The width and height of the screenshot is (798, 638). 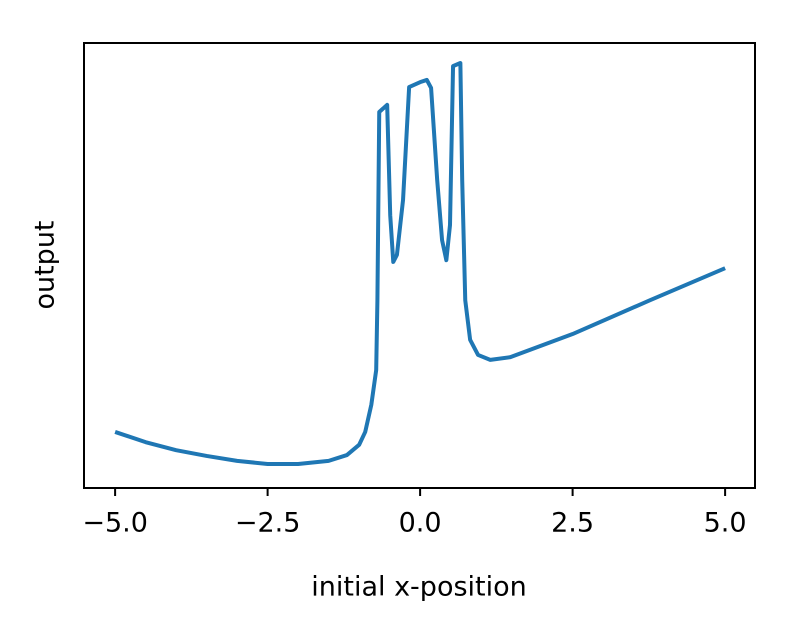 I want to click on x-axis-label: initial x-position, so click(x=419, y=587).